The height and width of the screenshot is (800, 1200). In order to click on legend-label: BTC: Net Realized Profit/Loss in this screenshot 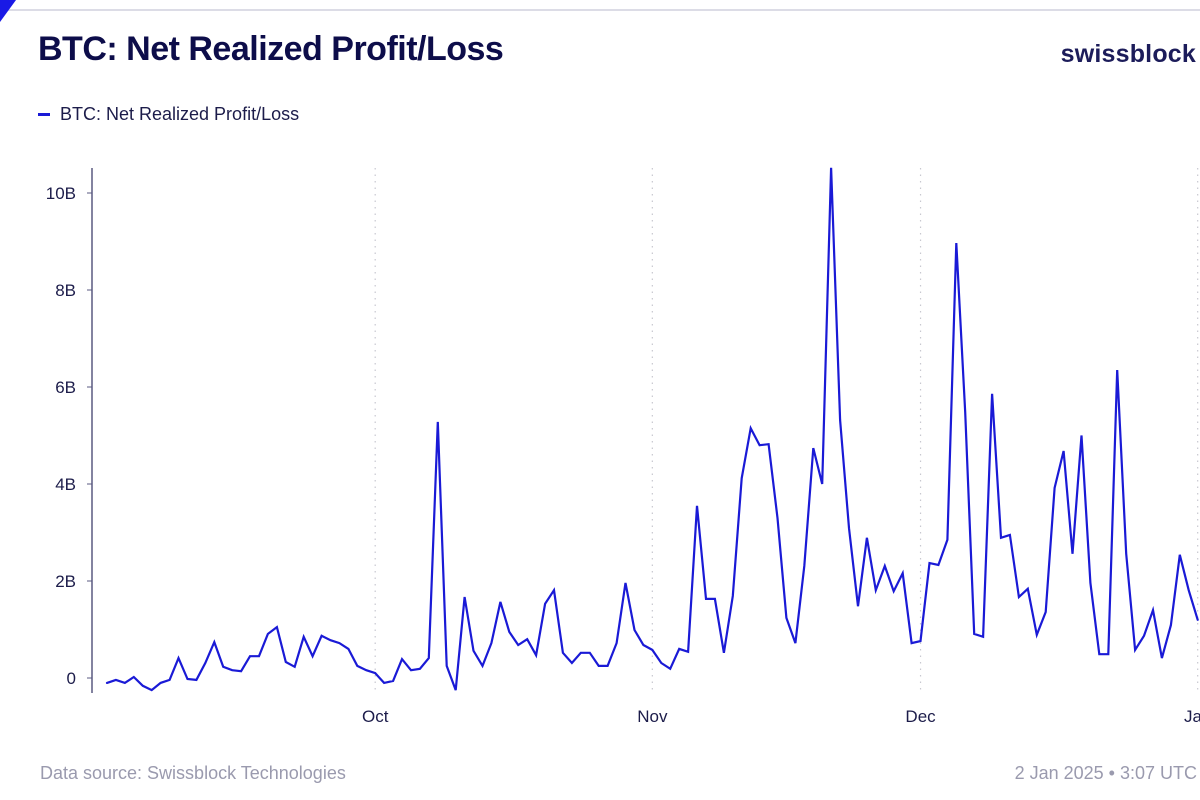, I will do `click(180, 114)`.